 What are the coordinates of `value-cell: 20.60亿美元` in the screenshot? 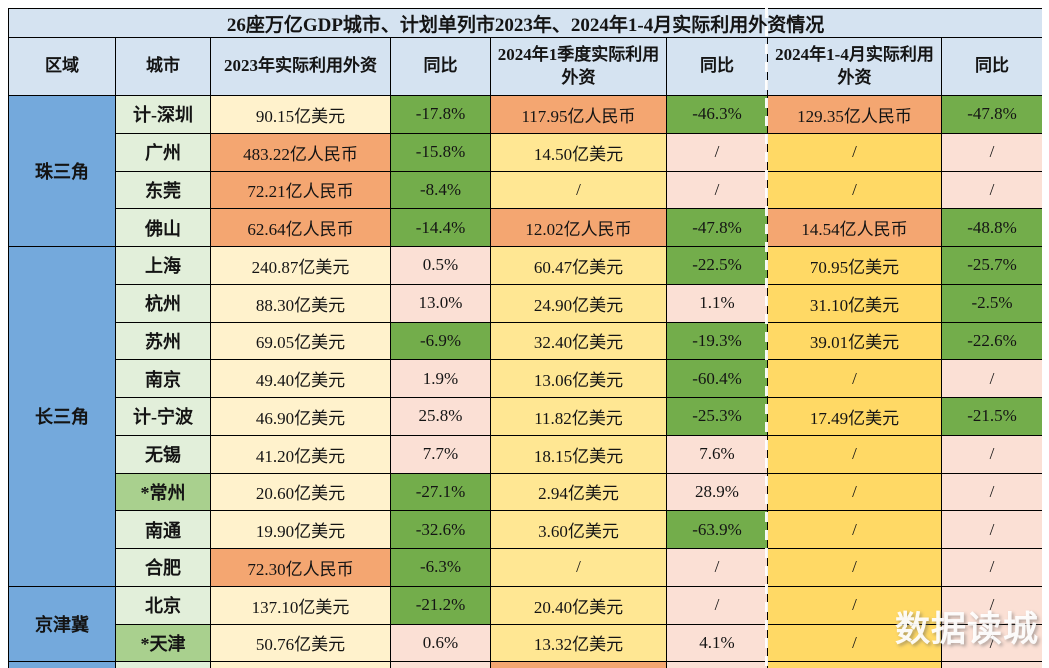 It's located at (300, 492).